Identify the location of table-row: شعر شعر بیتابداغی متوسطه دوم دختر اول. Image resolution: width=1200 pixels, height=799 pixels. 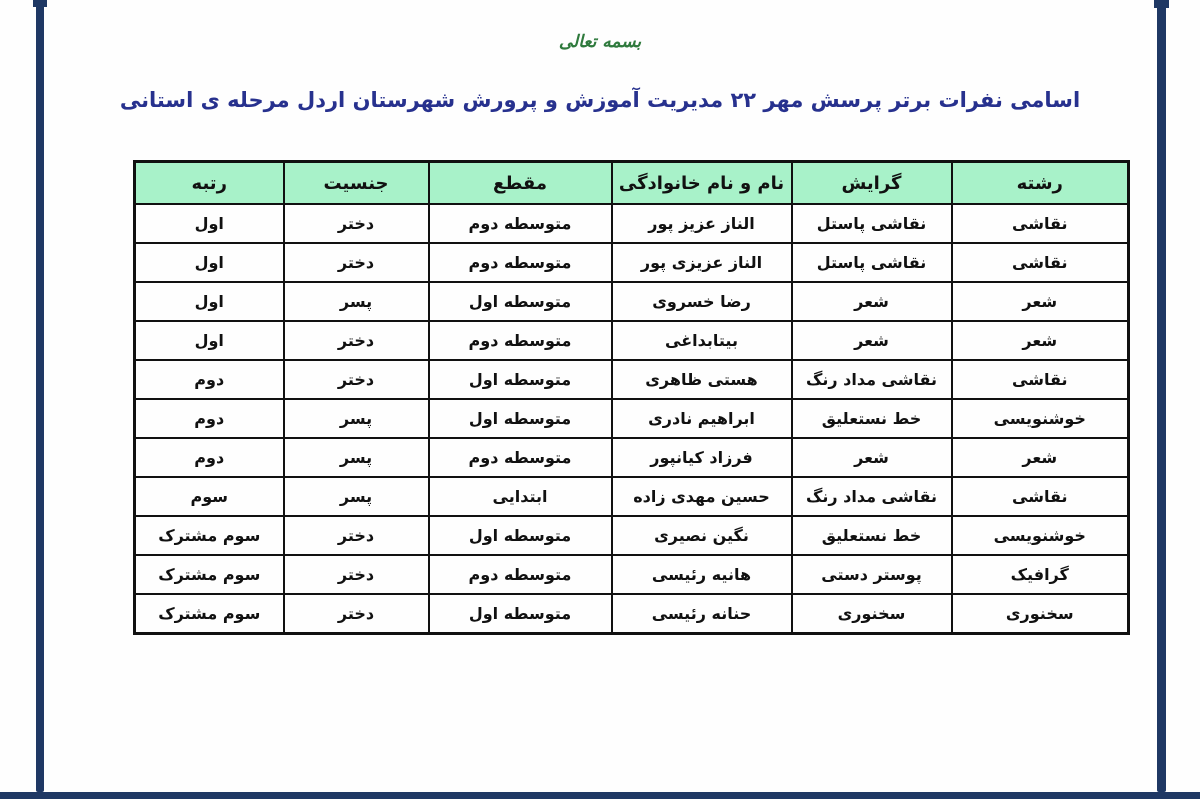
(631, 340).